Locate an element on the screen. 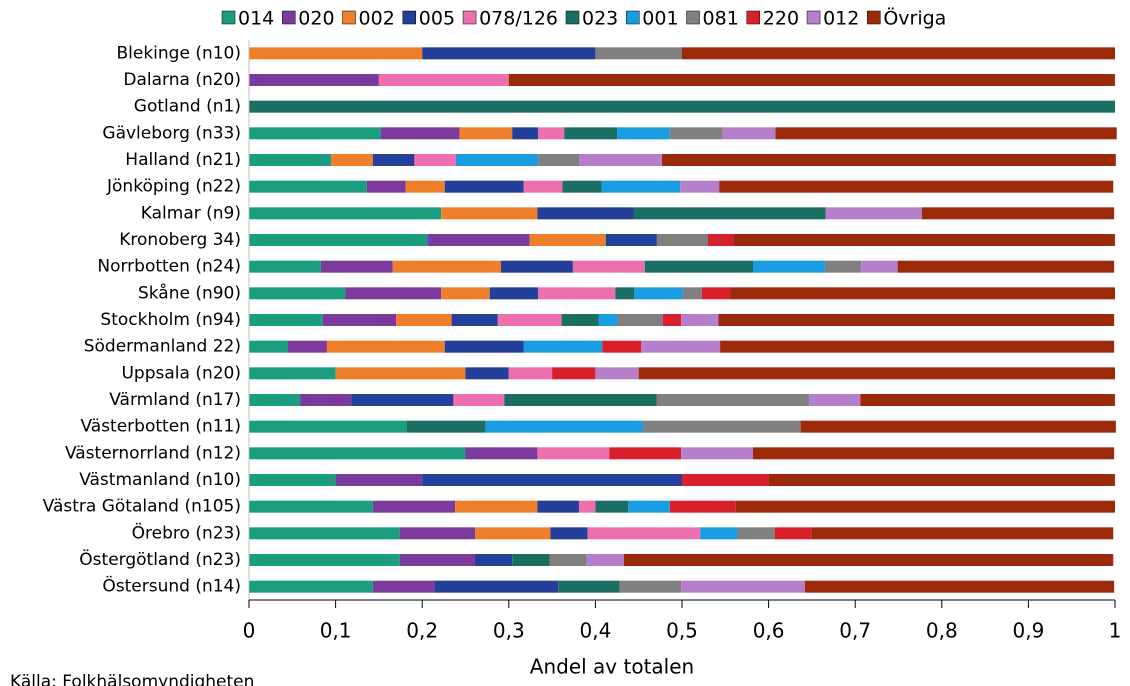 The height and width of the screenshot is (686, 1130). legend-label: 081 is located at coordinates (721, 19).